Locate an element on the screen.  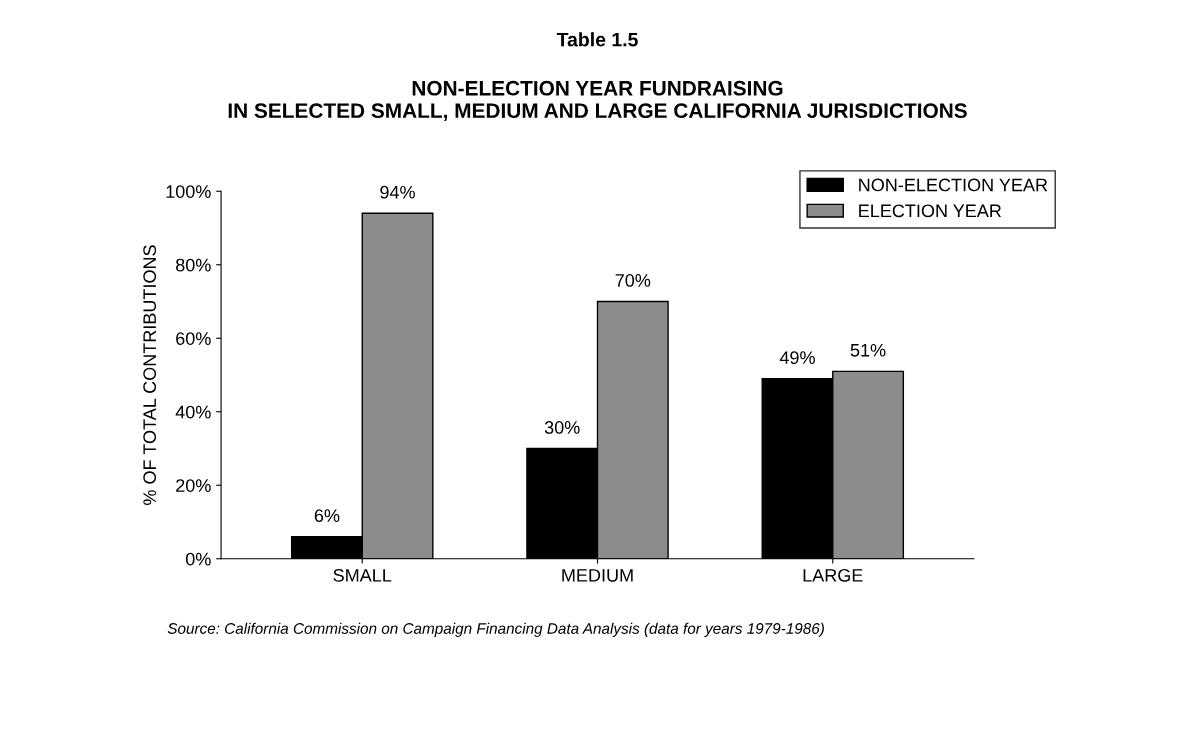
y-tick-label: 100% is located at coordinates (188, 191).